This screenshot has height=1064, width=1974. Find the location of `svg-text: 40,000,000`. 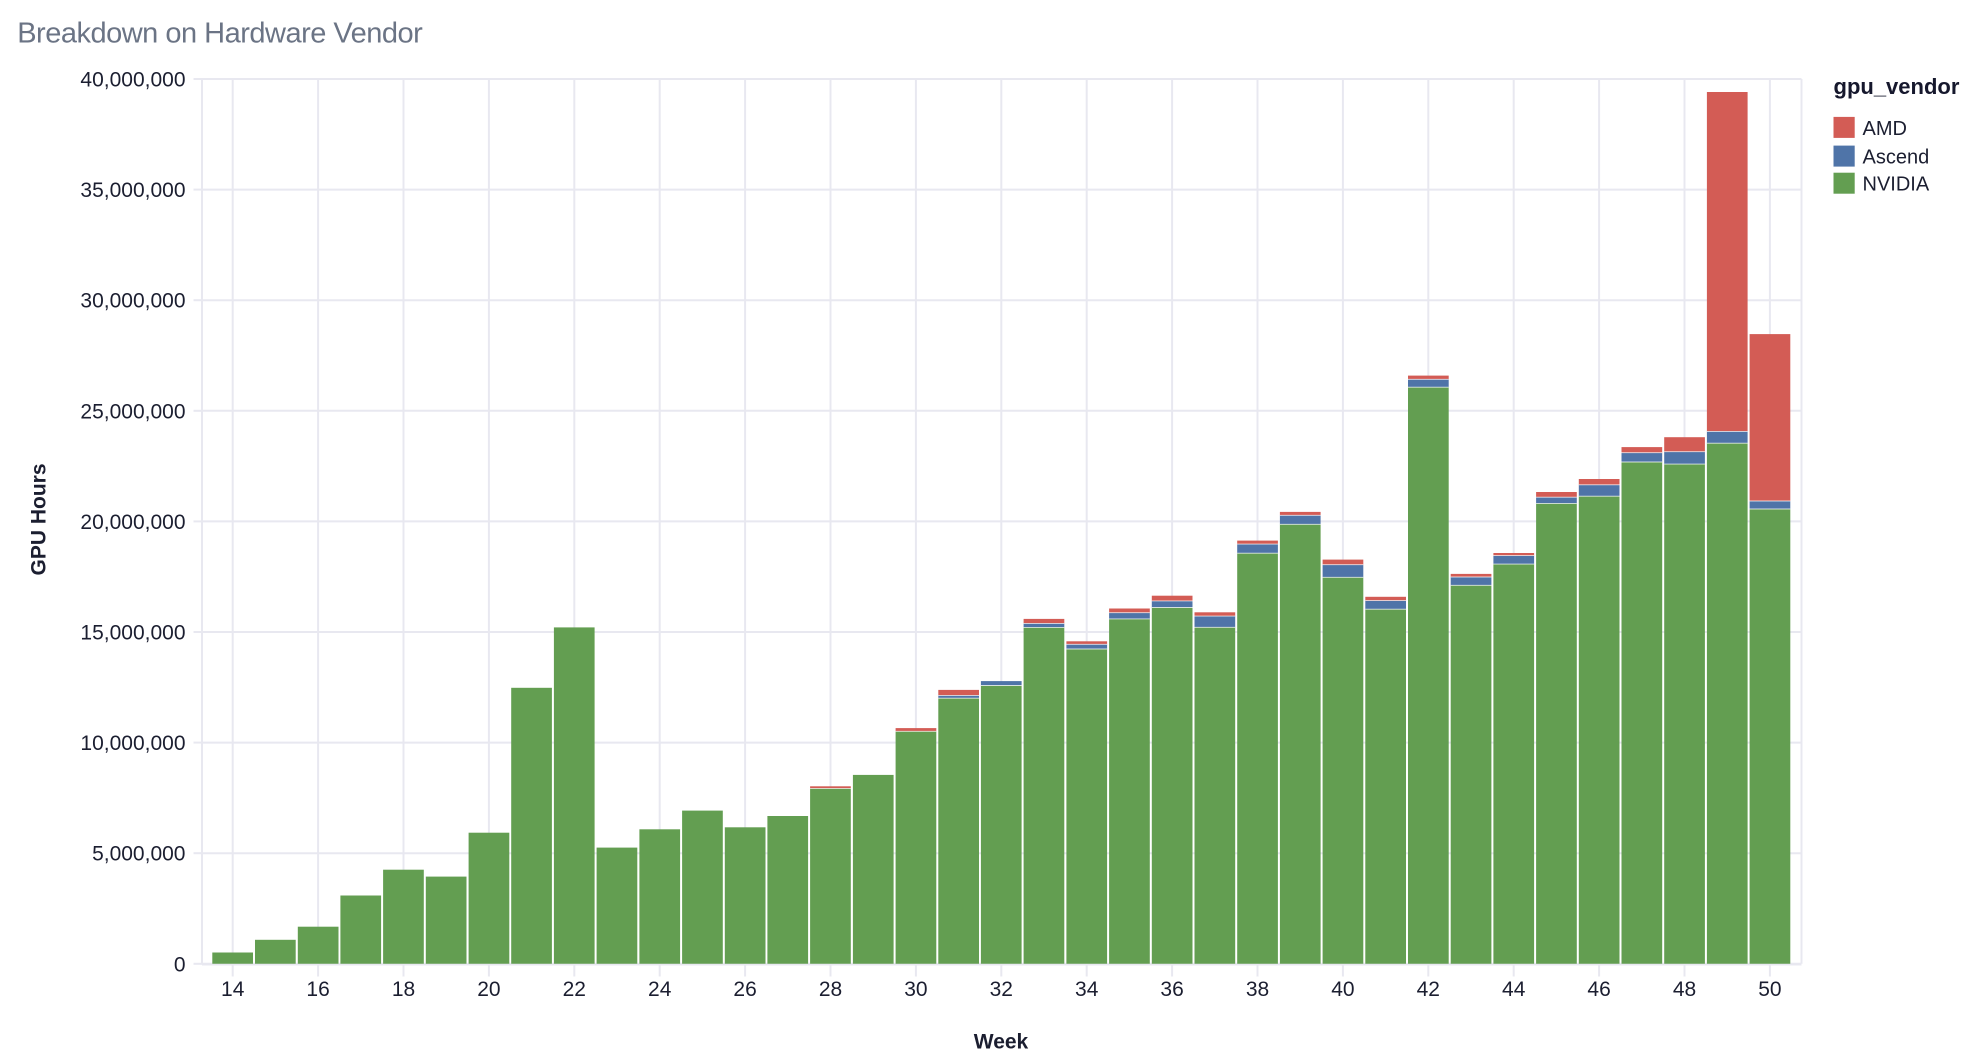

svg-text: 40,000,000 is located at coordinates (132, 80).